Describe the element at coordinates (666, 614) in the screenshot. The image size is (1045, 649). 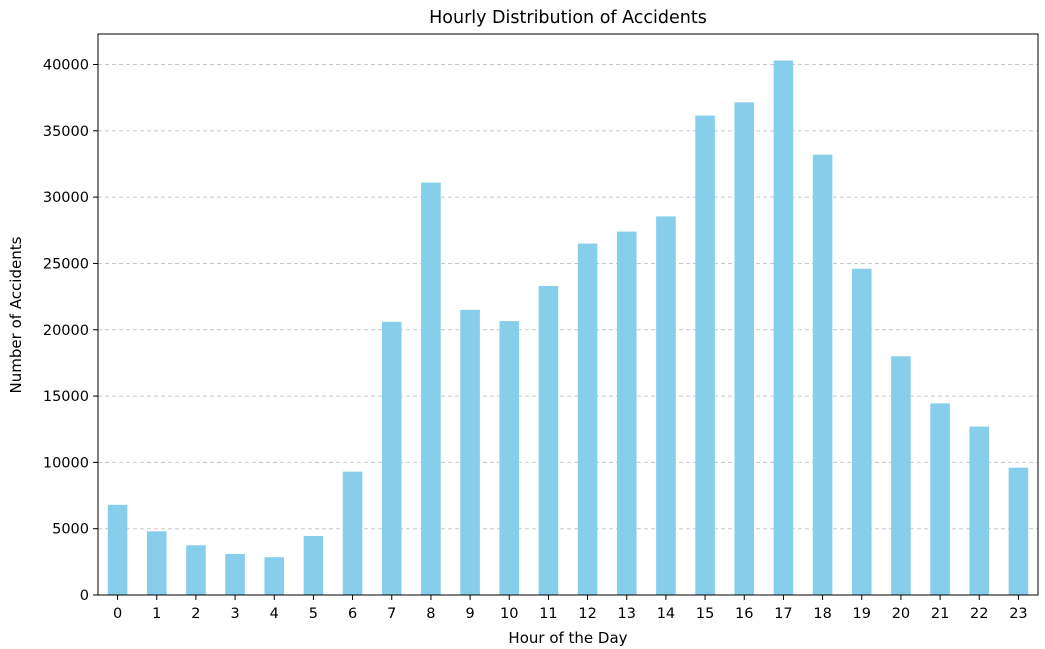
I see `x-tick-label-14: 14` at that location.